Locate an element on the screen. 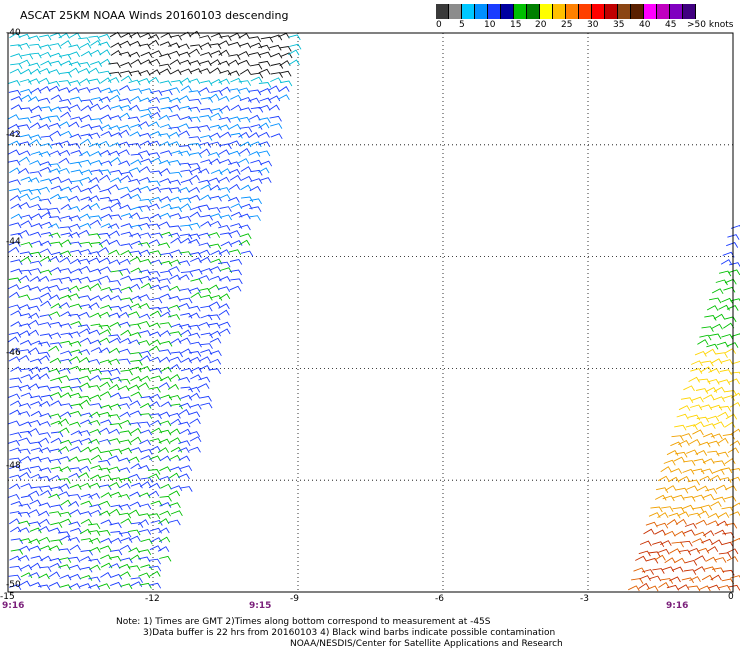  colorbar-label: 10 is located at coordinates (490, 25).